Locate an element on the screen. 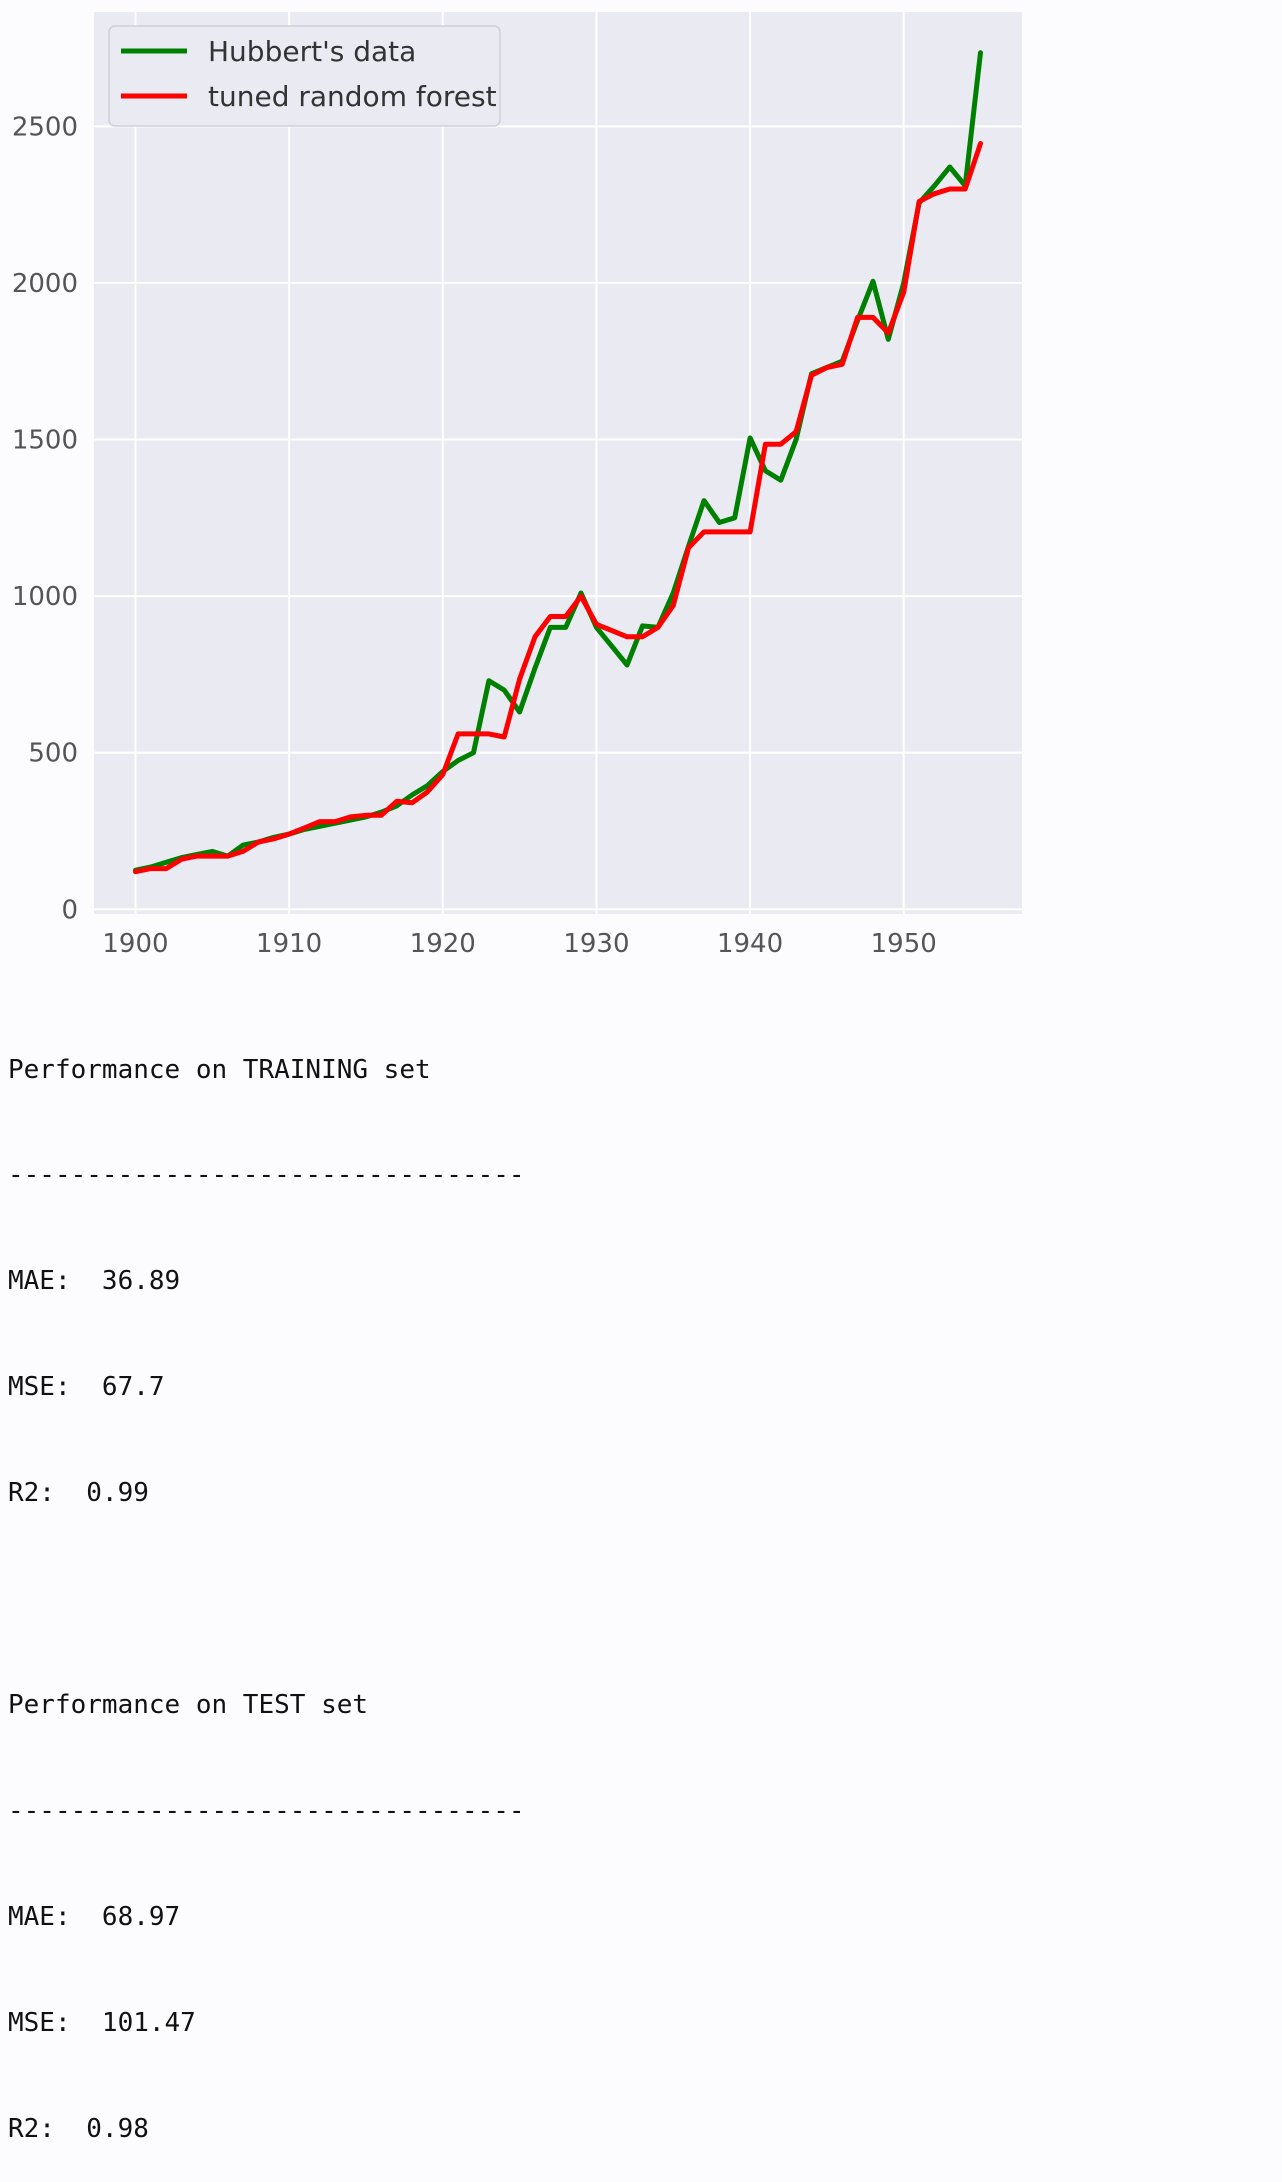  test-mae: MAE: 68.97 is located at coordinates (94, 1916).